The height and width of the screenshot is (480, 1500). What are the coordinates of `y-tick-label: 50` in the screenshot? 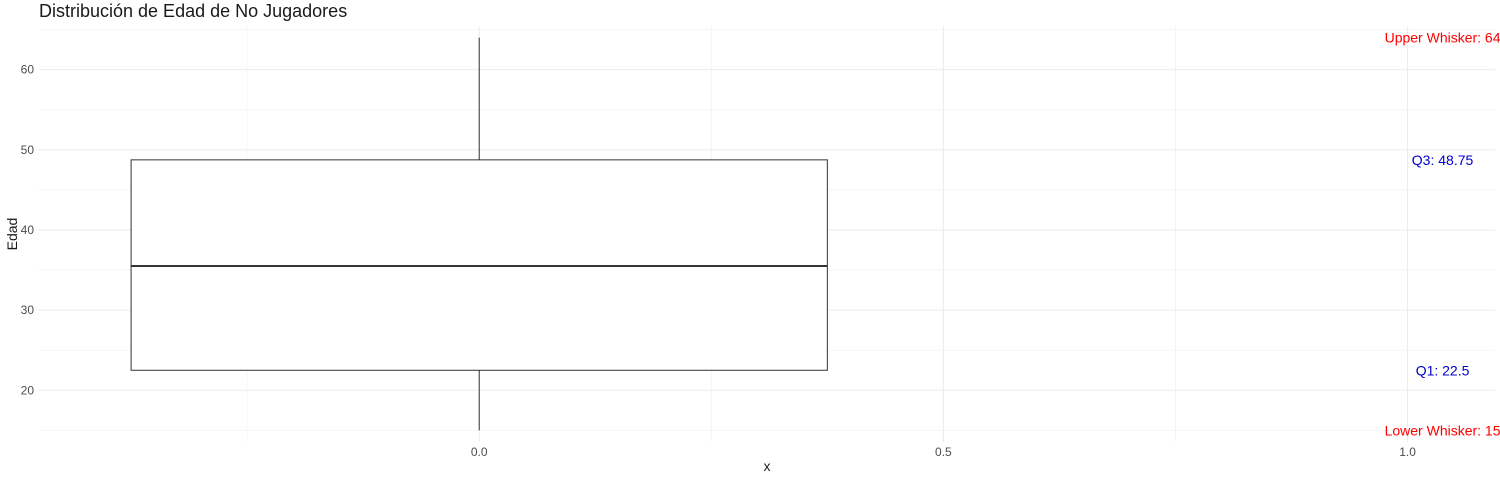 It's located at (28, 150).